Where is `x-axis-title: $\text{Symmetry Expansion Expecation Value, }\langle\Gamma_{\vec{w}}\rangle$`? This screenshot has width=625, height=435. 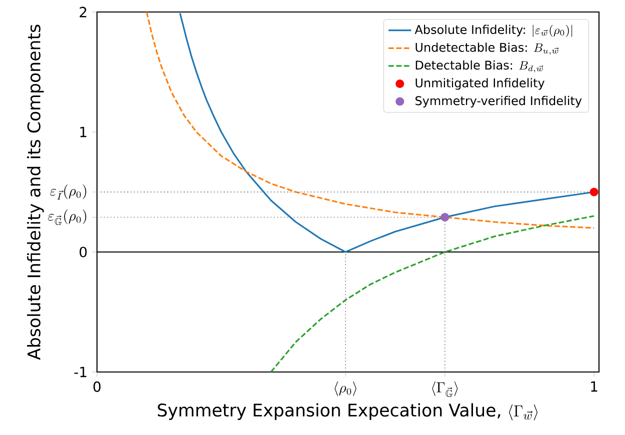 x-axis-title: $\text{Symmetry Expansion Expecation Value, }\langle\Gamma_{\vec{w}}\rangle$ is located at coordinates (348, 411).